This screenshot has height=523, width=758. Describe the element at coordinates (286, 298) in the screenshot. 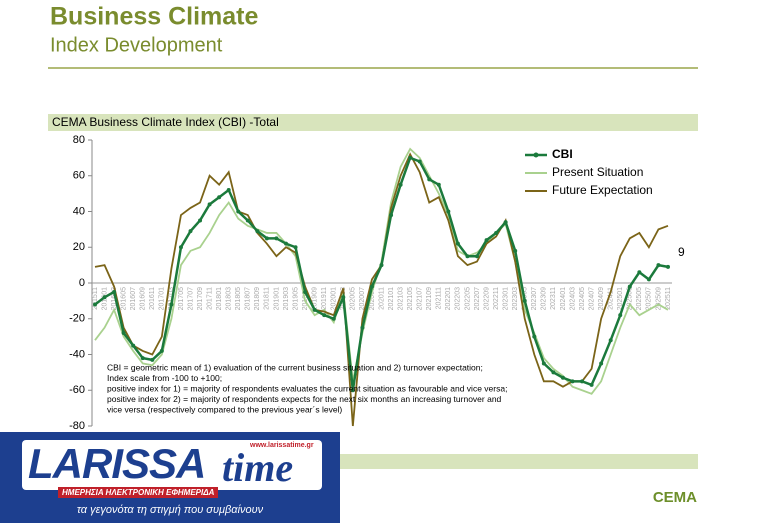

I see `x-tick-label: 201903` at that location.